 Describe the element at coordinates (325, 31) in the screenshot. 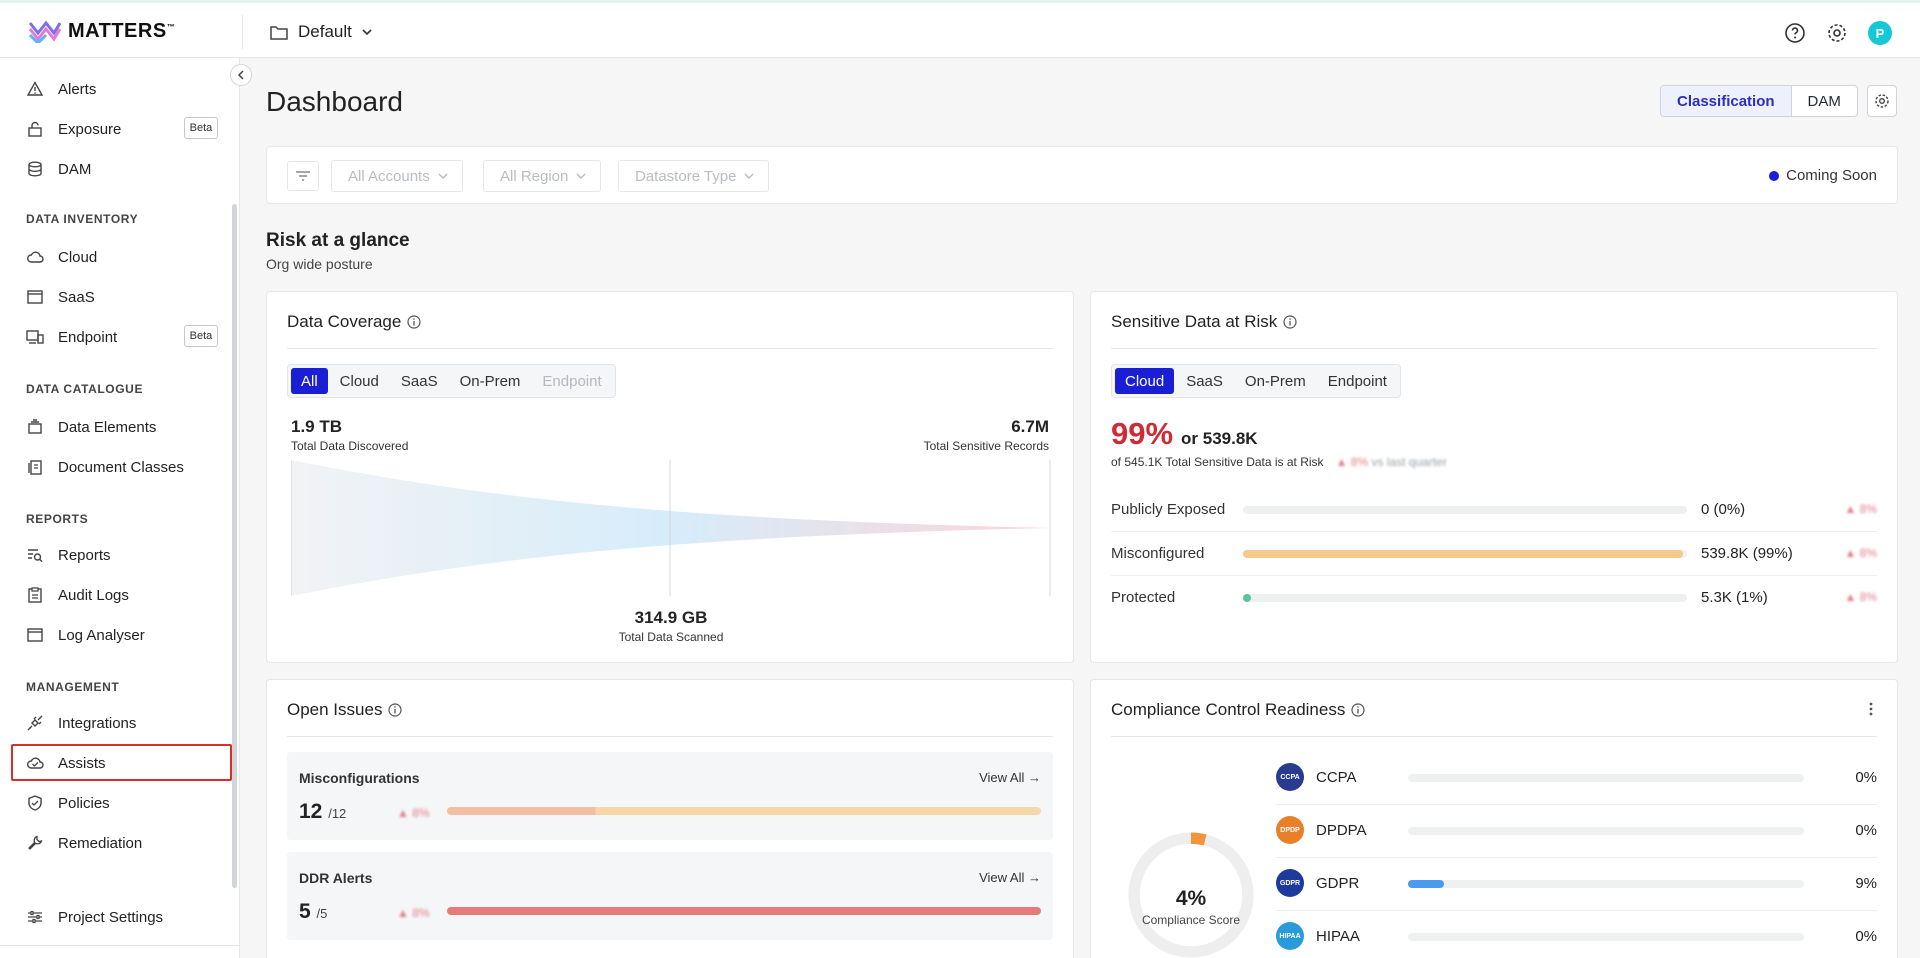

I see `project-name: Default` at that location.